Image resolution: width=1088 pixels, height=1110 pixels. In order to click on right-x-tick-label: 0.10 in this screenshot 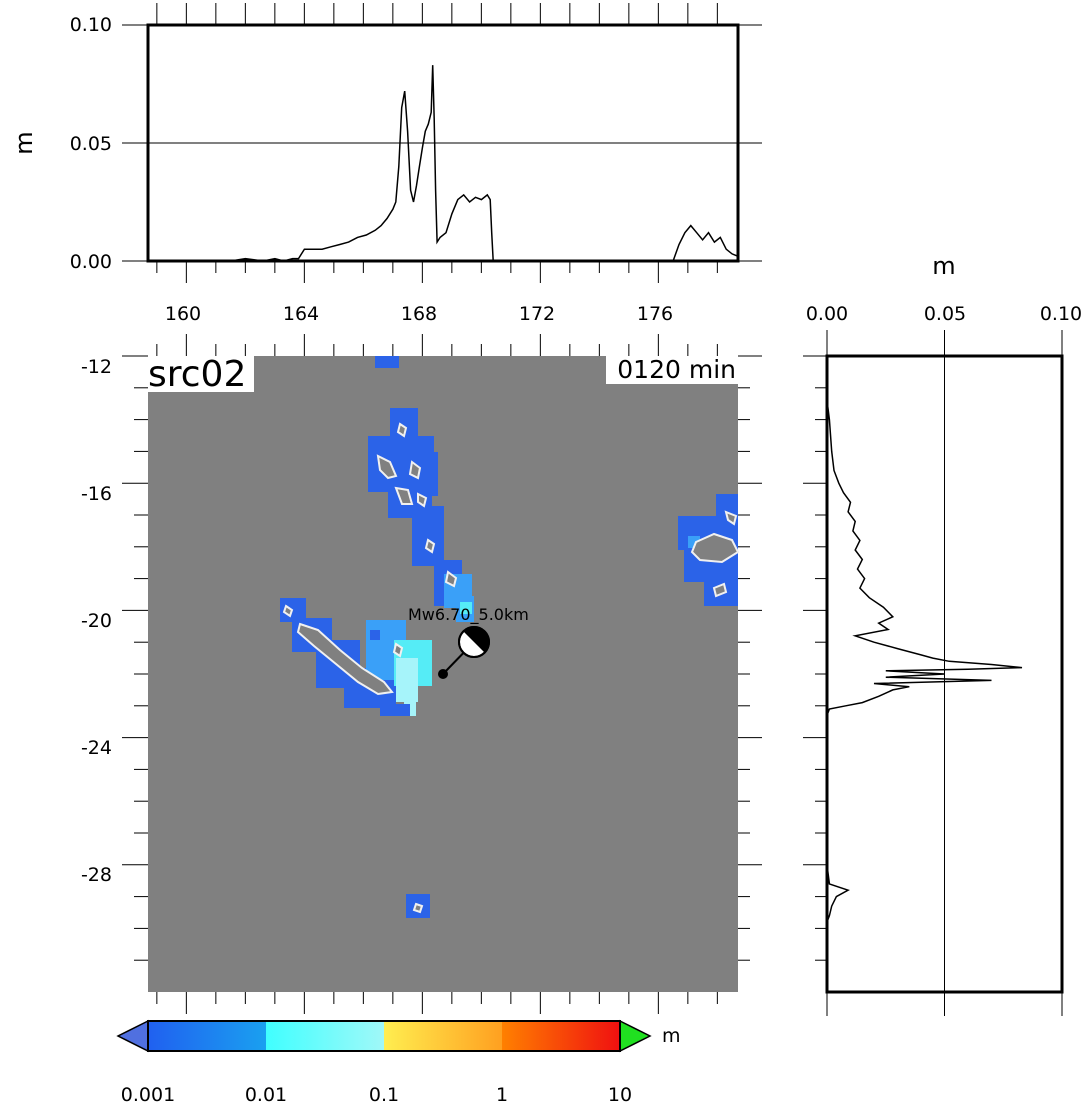, I will do `click(1061, 314)`.